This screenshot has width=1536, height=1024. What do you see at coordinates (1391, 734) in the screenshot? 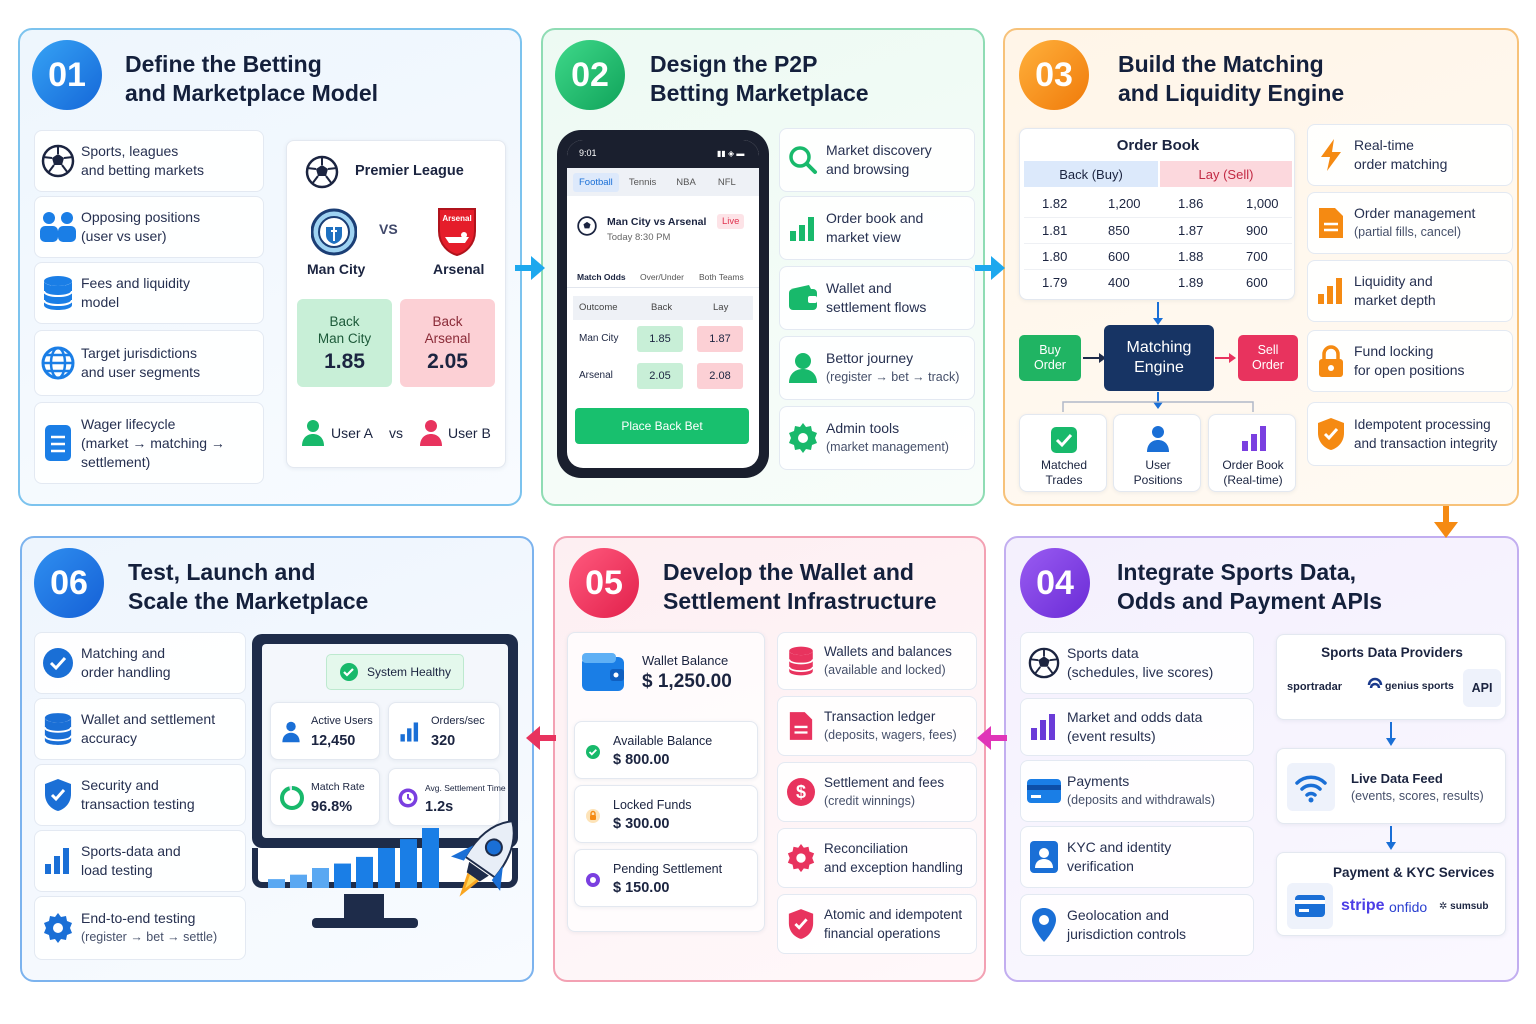
I see `down-arrow` at bounding box center [1391, 734].